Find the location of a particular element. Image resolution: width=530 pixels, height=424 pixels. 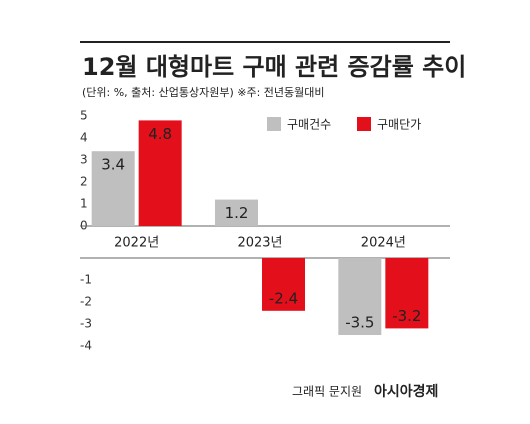

y-tick-label: -1 is located at coordinates (86, 280).